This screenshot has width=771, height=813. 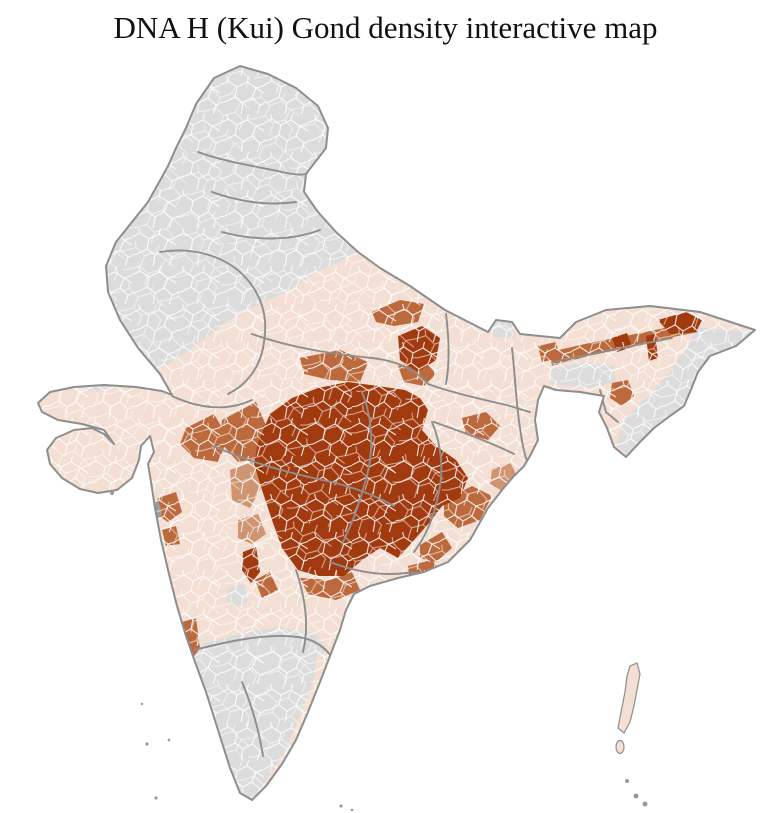 What do you see at coordinates (629, 698) in the screenshot?
I see `region-andaman-islands` at bounding box center [629, 698].